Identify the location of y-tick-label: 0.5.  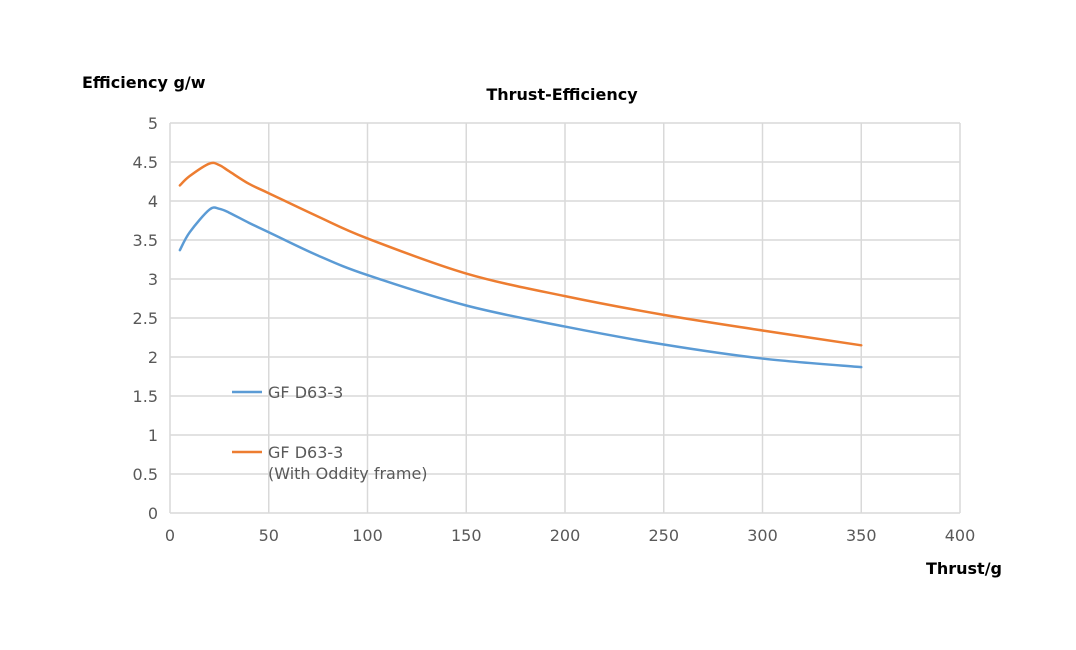
(145, 474).